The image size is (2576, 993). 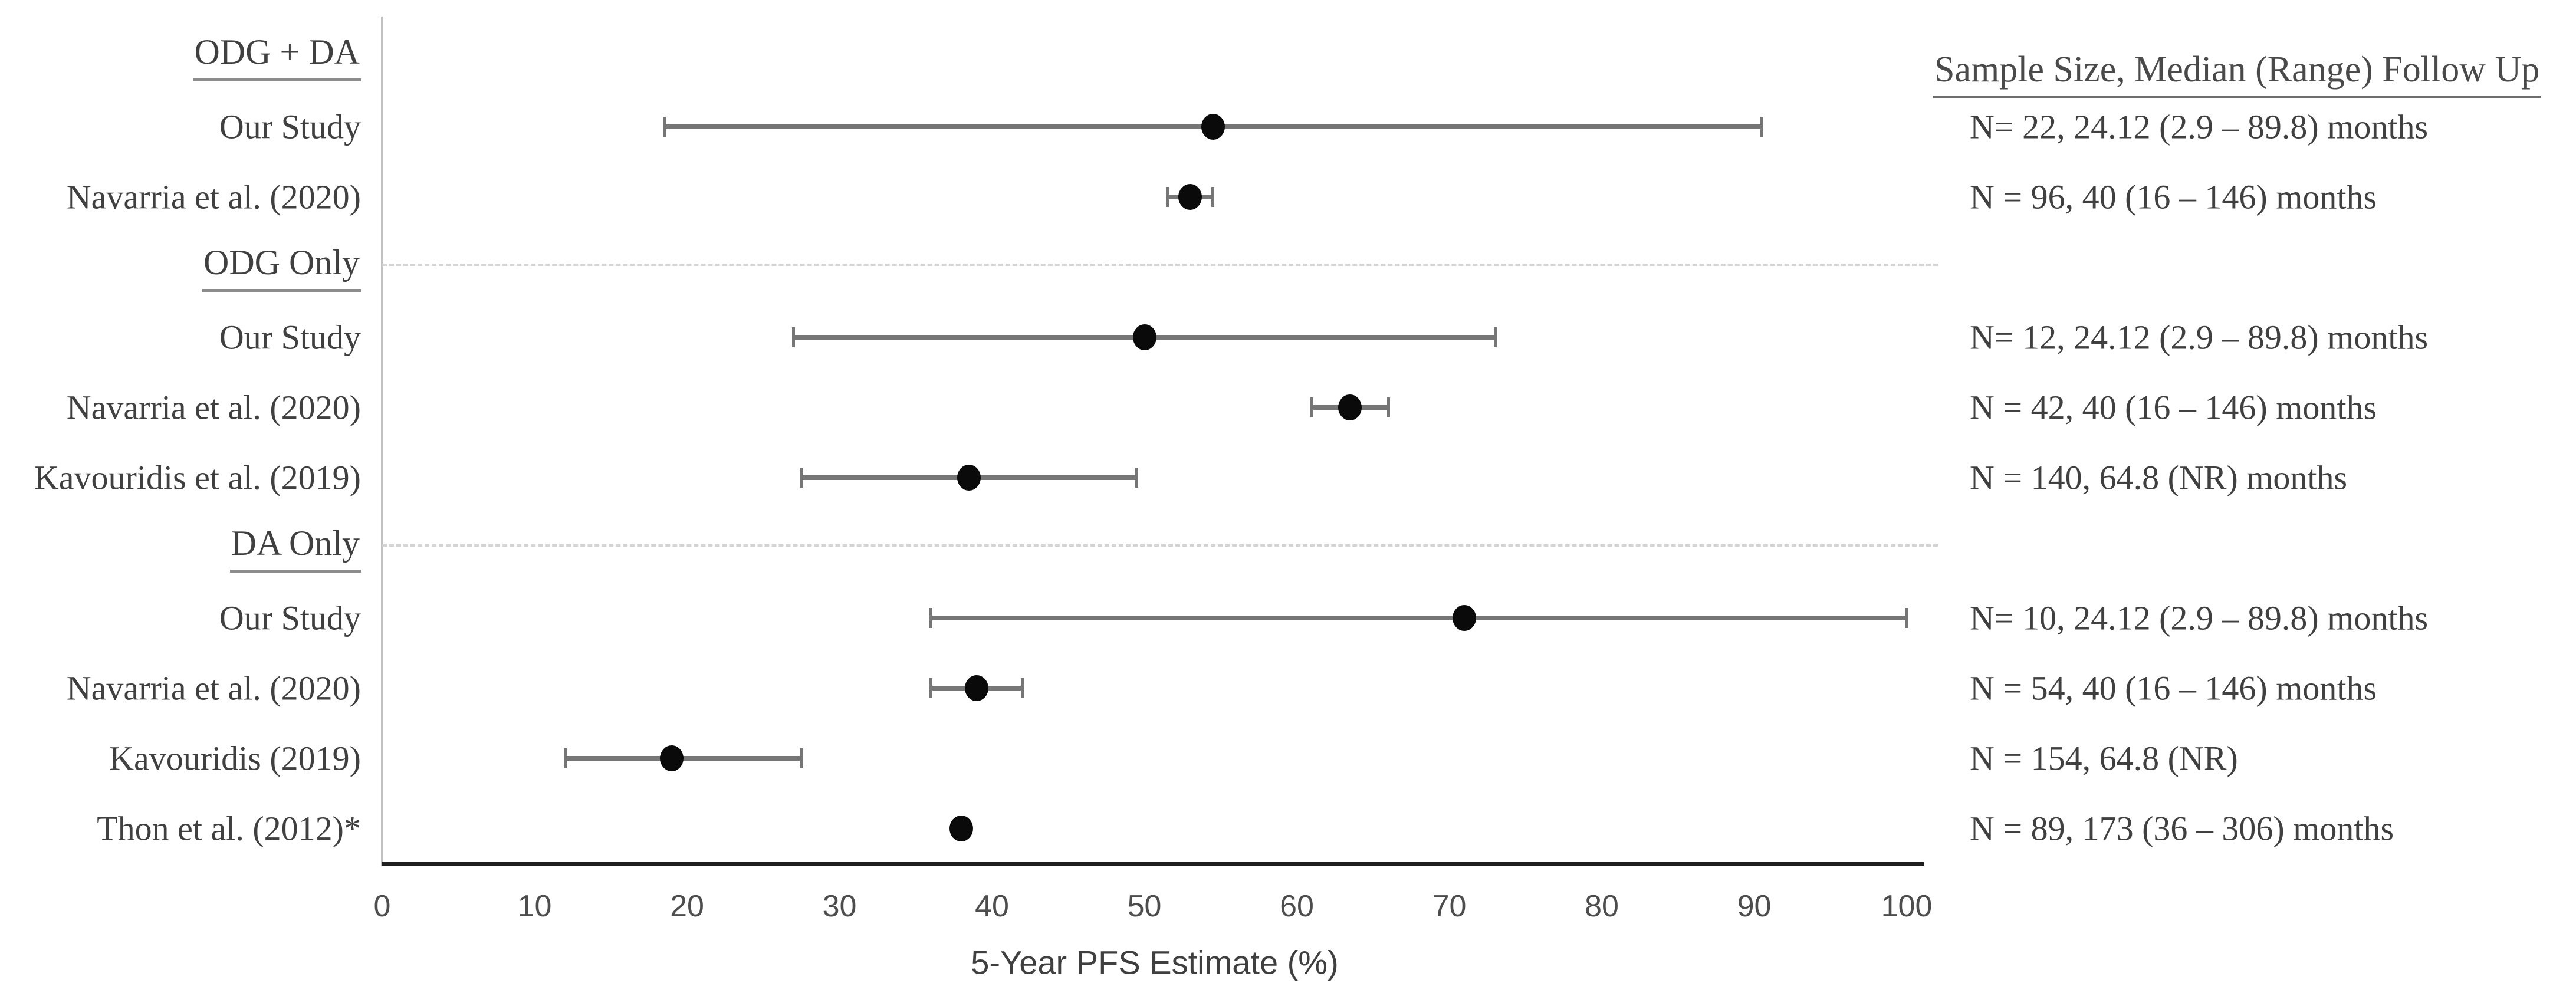 I want to click on x-tick-label: 90, so click(x=1754, y=906).